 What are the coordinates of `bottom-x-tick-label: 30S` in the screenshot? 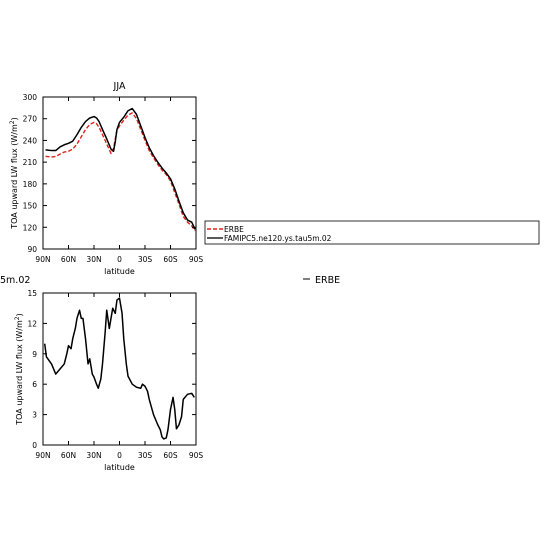 It's located at (145, 455).